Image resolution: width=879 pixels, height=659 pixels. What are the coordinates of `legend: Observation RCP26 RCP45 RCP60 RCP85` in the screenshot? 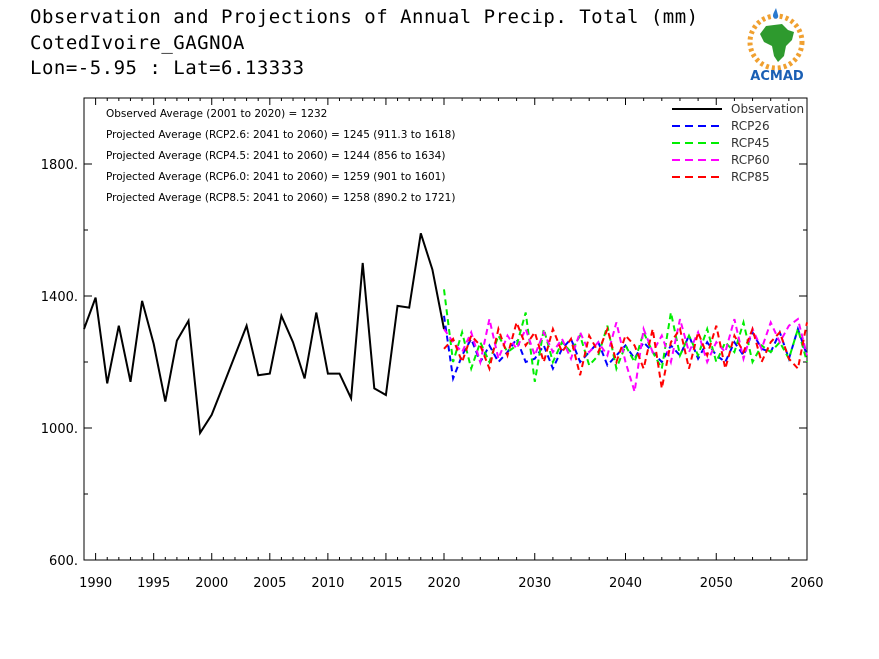 It's located at (738, 143).